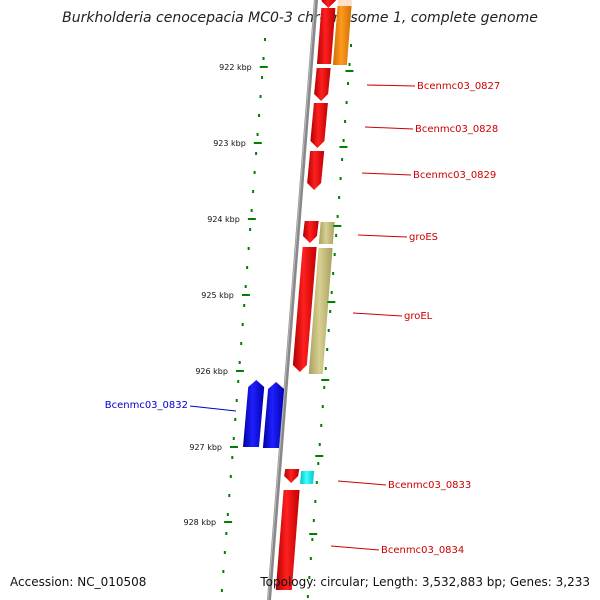  I want to click on kbp-tick-label: 924 kbp, so click(223, 219).